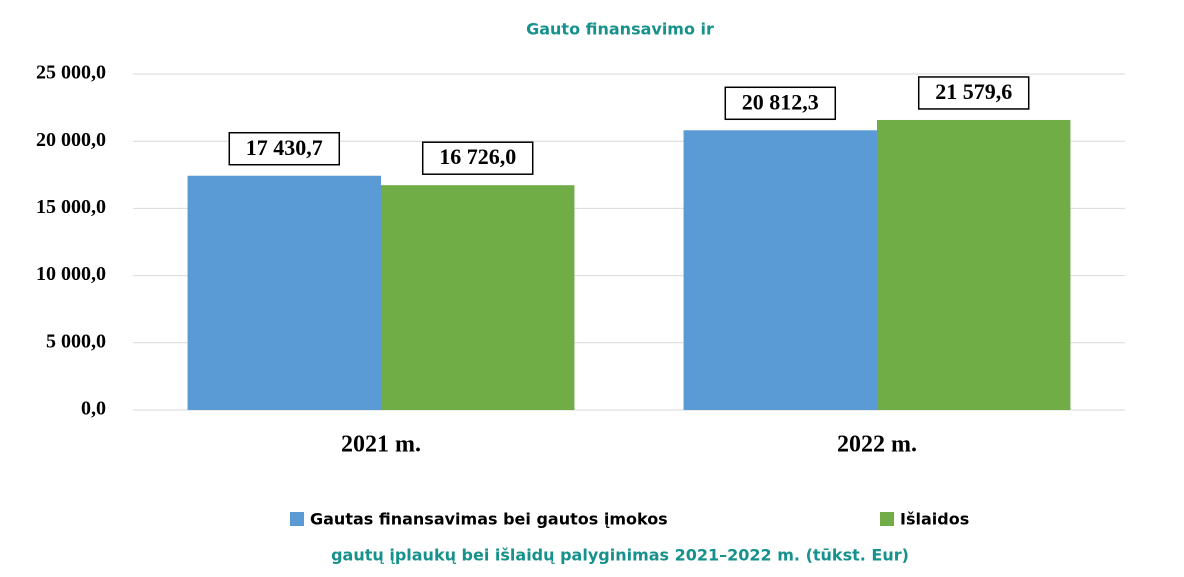  What do you see at coordinates (381, 445) in the screenshot?
I see `x-tick-label: 2021 m.` at bounding box center [381, 445].